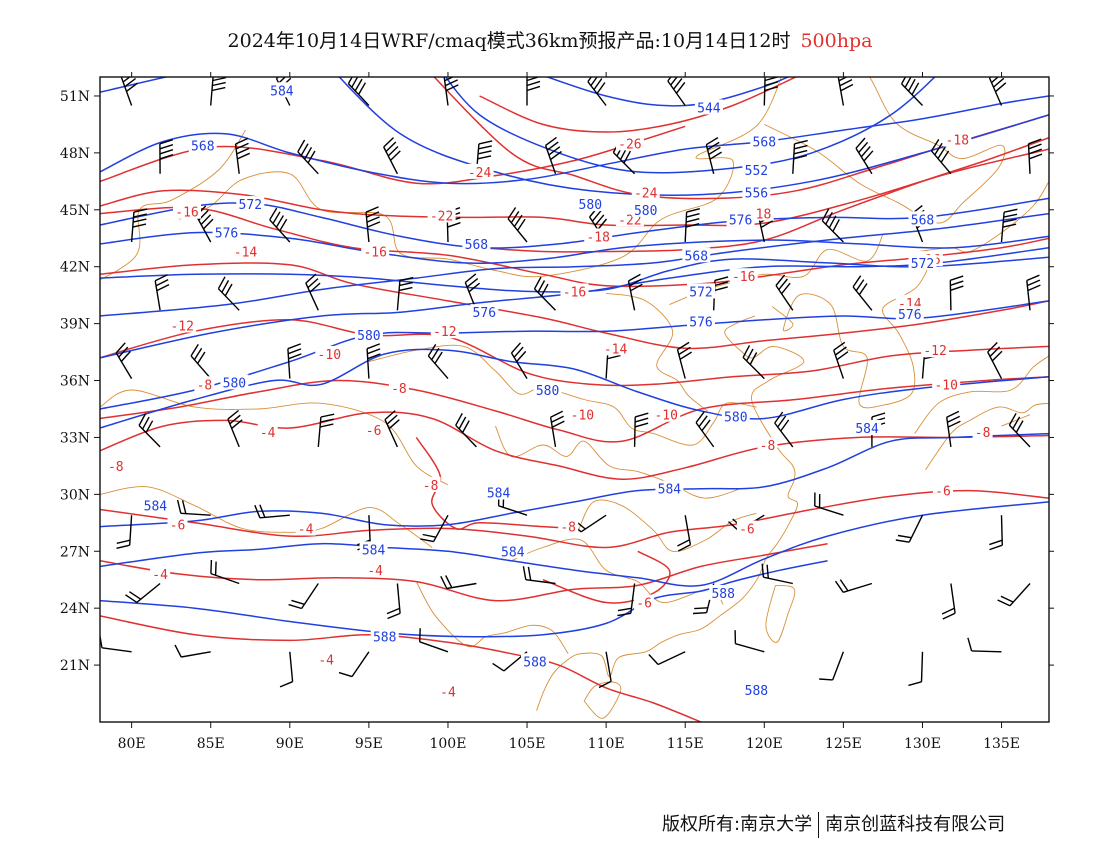 This screenshot has height=850, width=1100. Describe the element at coordinates (132, 744) in the screenshot. I see `x-axis-tick-label: 80E` at that location.